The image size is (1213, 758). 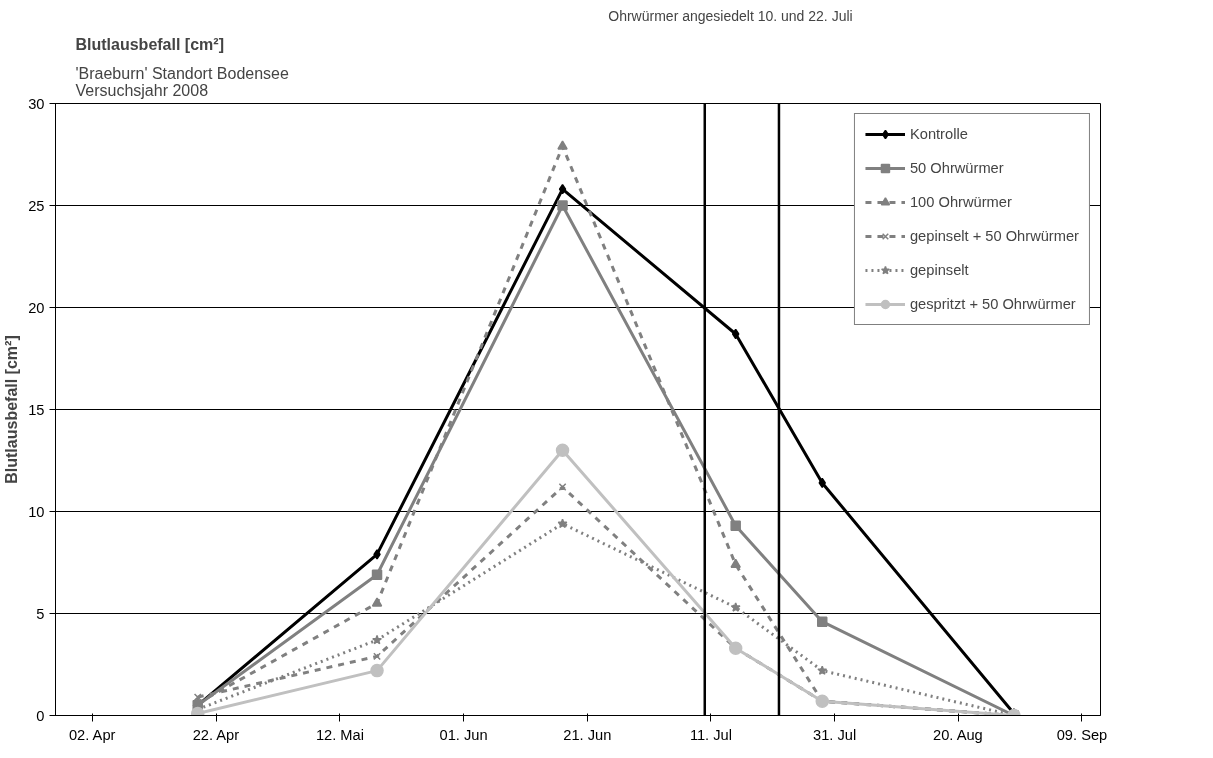 What do you see at coordinates (710, 734) in the screenshot?
I see `x-tick-label: 11. Jul` at bounding box center [710, 734].